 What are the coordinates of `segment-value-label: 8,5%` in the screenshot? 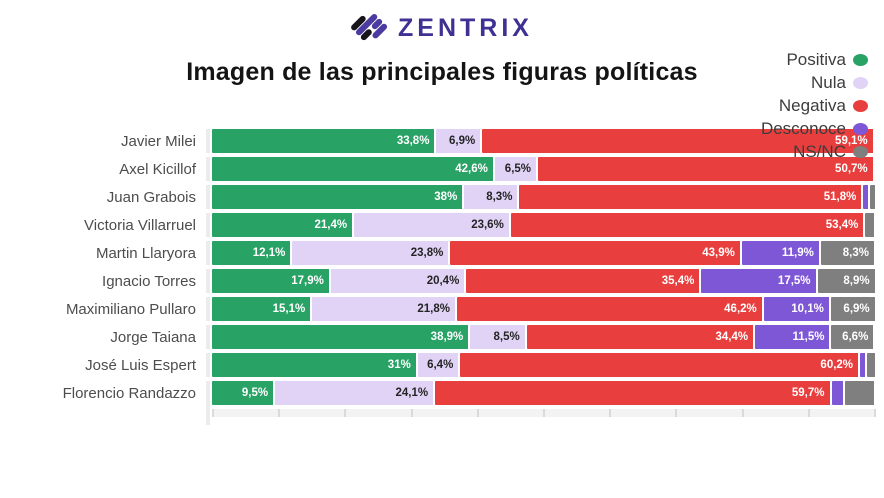 It's located at (506, 337).